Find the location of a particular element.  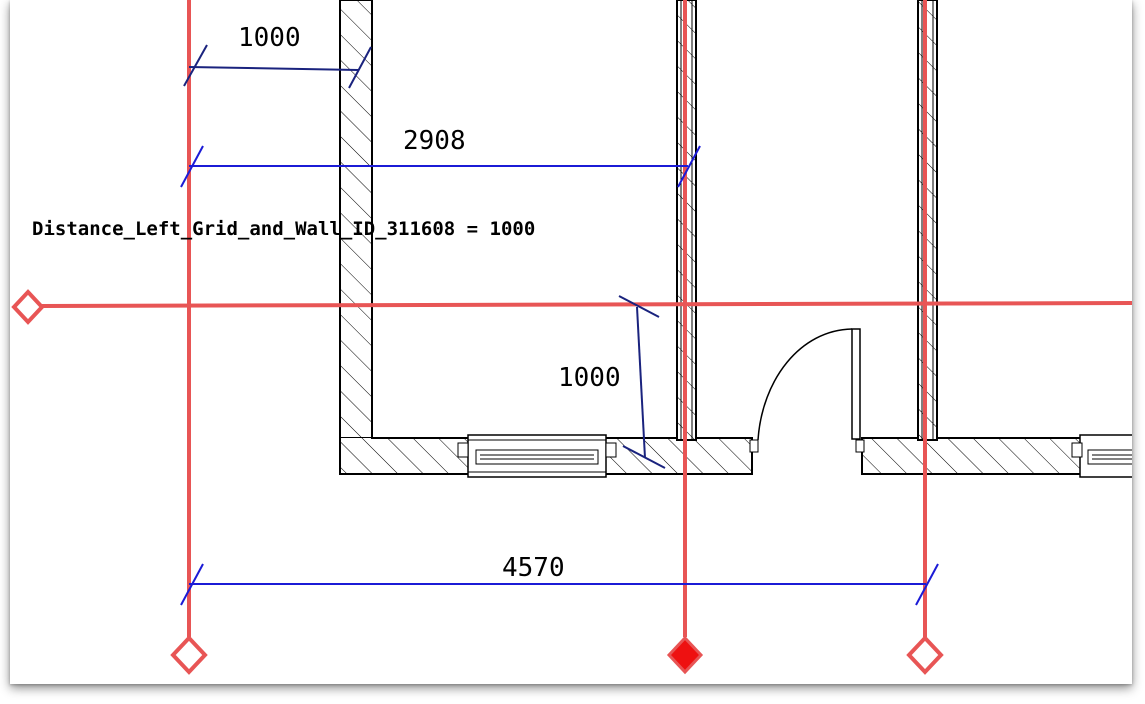

door is located at coordinates (807, 390).